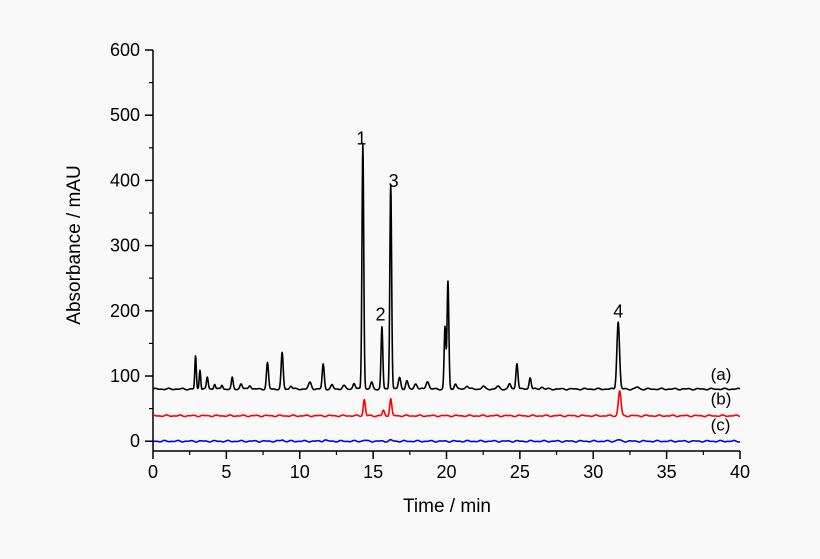 Image resolution: width=820 pixels, height=559 pixels. What do you see at coordinates (74, 244) in the screenshot?
I see `y-axis-label: Absorbance / mAU` at bounding box center [74, 244].